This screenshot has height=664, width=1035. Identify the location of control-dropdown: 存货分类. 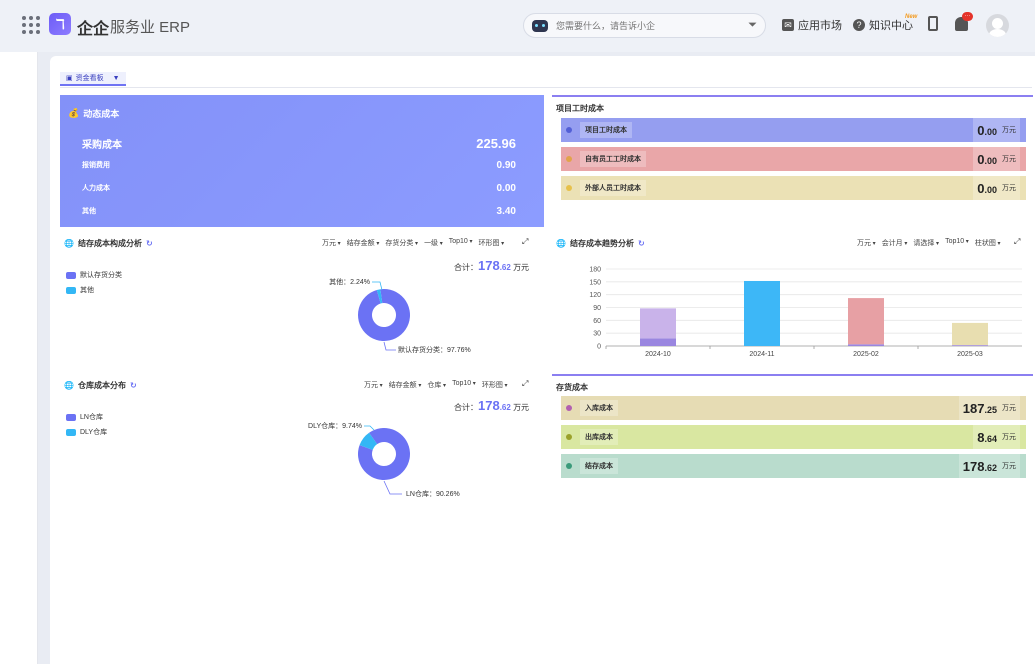
(401, 243).